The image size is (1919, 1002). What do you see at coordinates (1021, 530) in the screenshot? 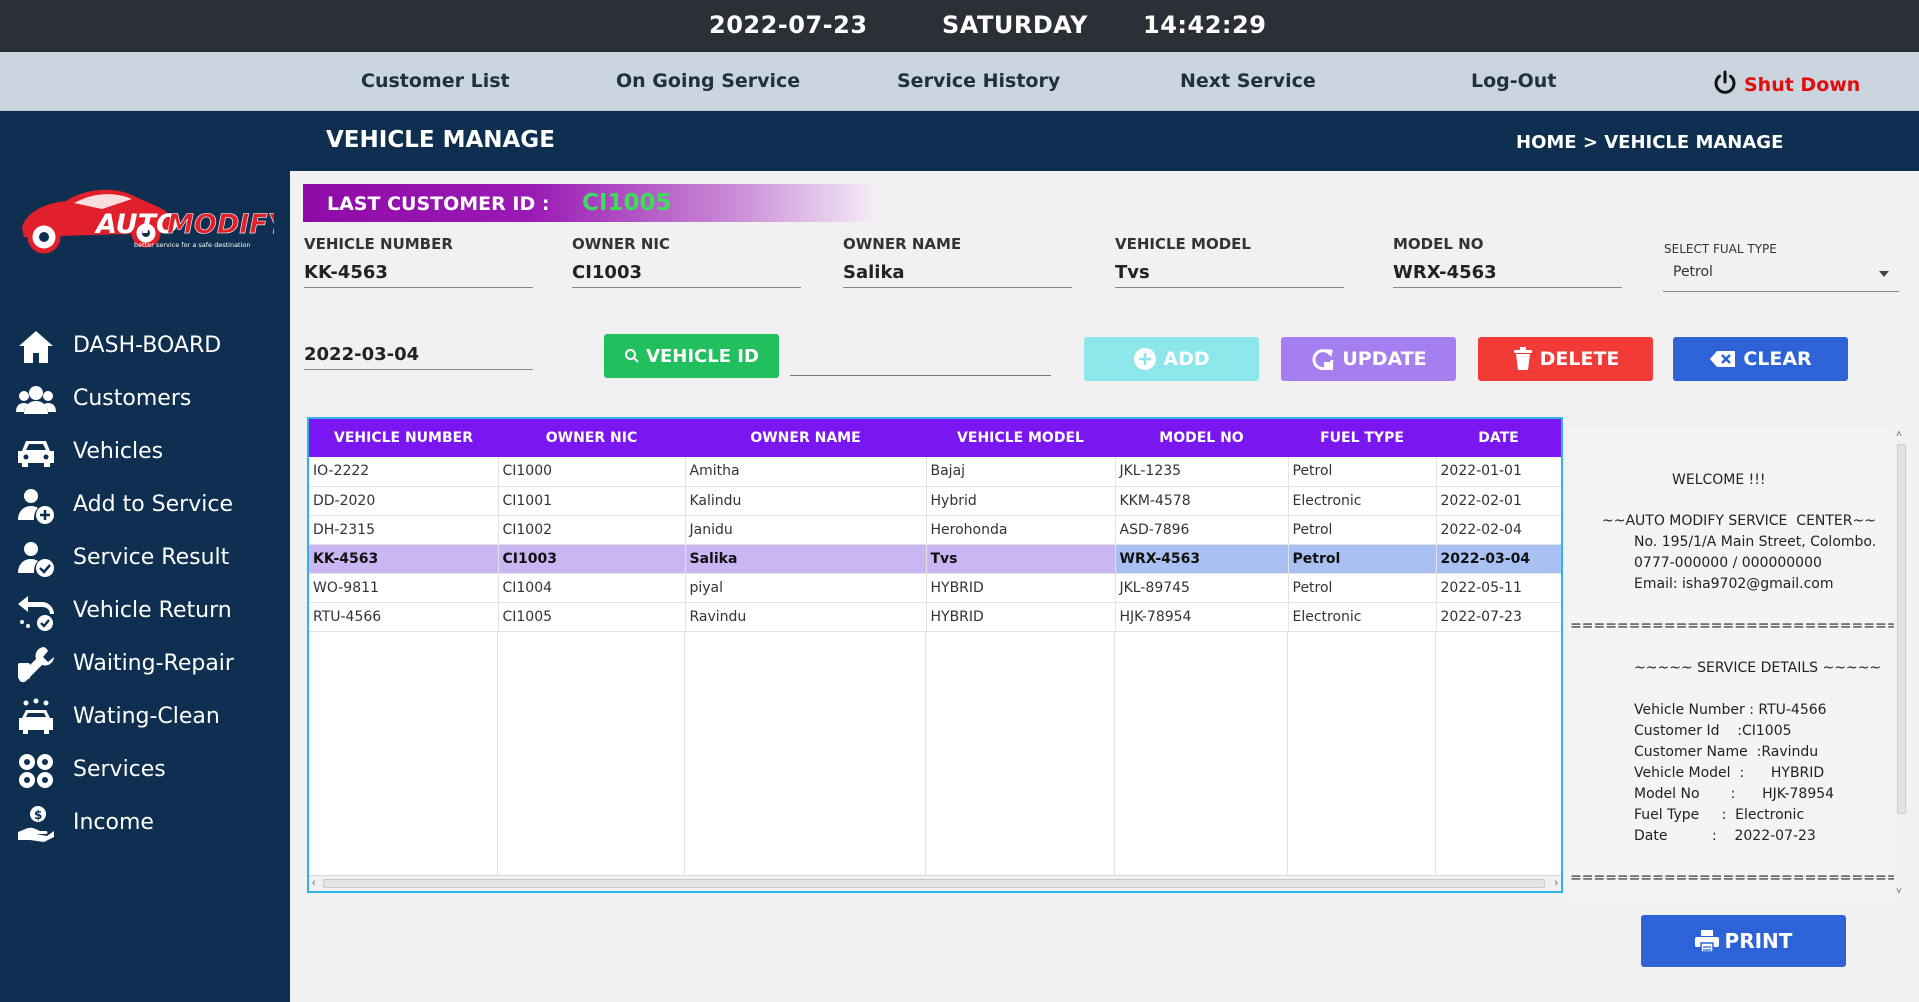
I see `table-cell: Herohonda` at bounding box center [1021, 530].